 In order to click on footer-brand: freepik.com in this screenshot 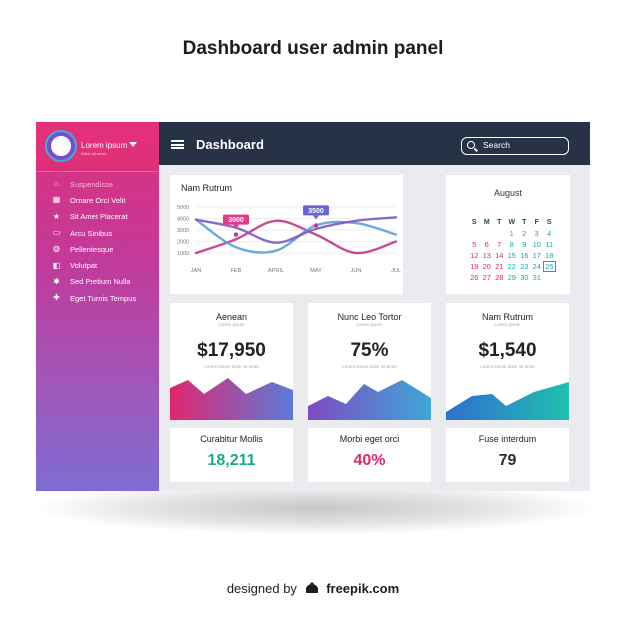, I will do `click(363, 588)`.